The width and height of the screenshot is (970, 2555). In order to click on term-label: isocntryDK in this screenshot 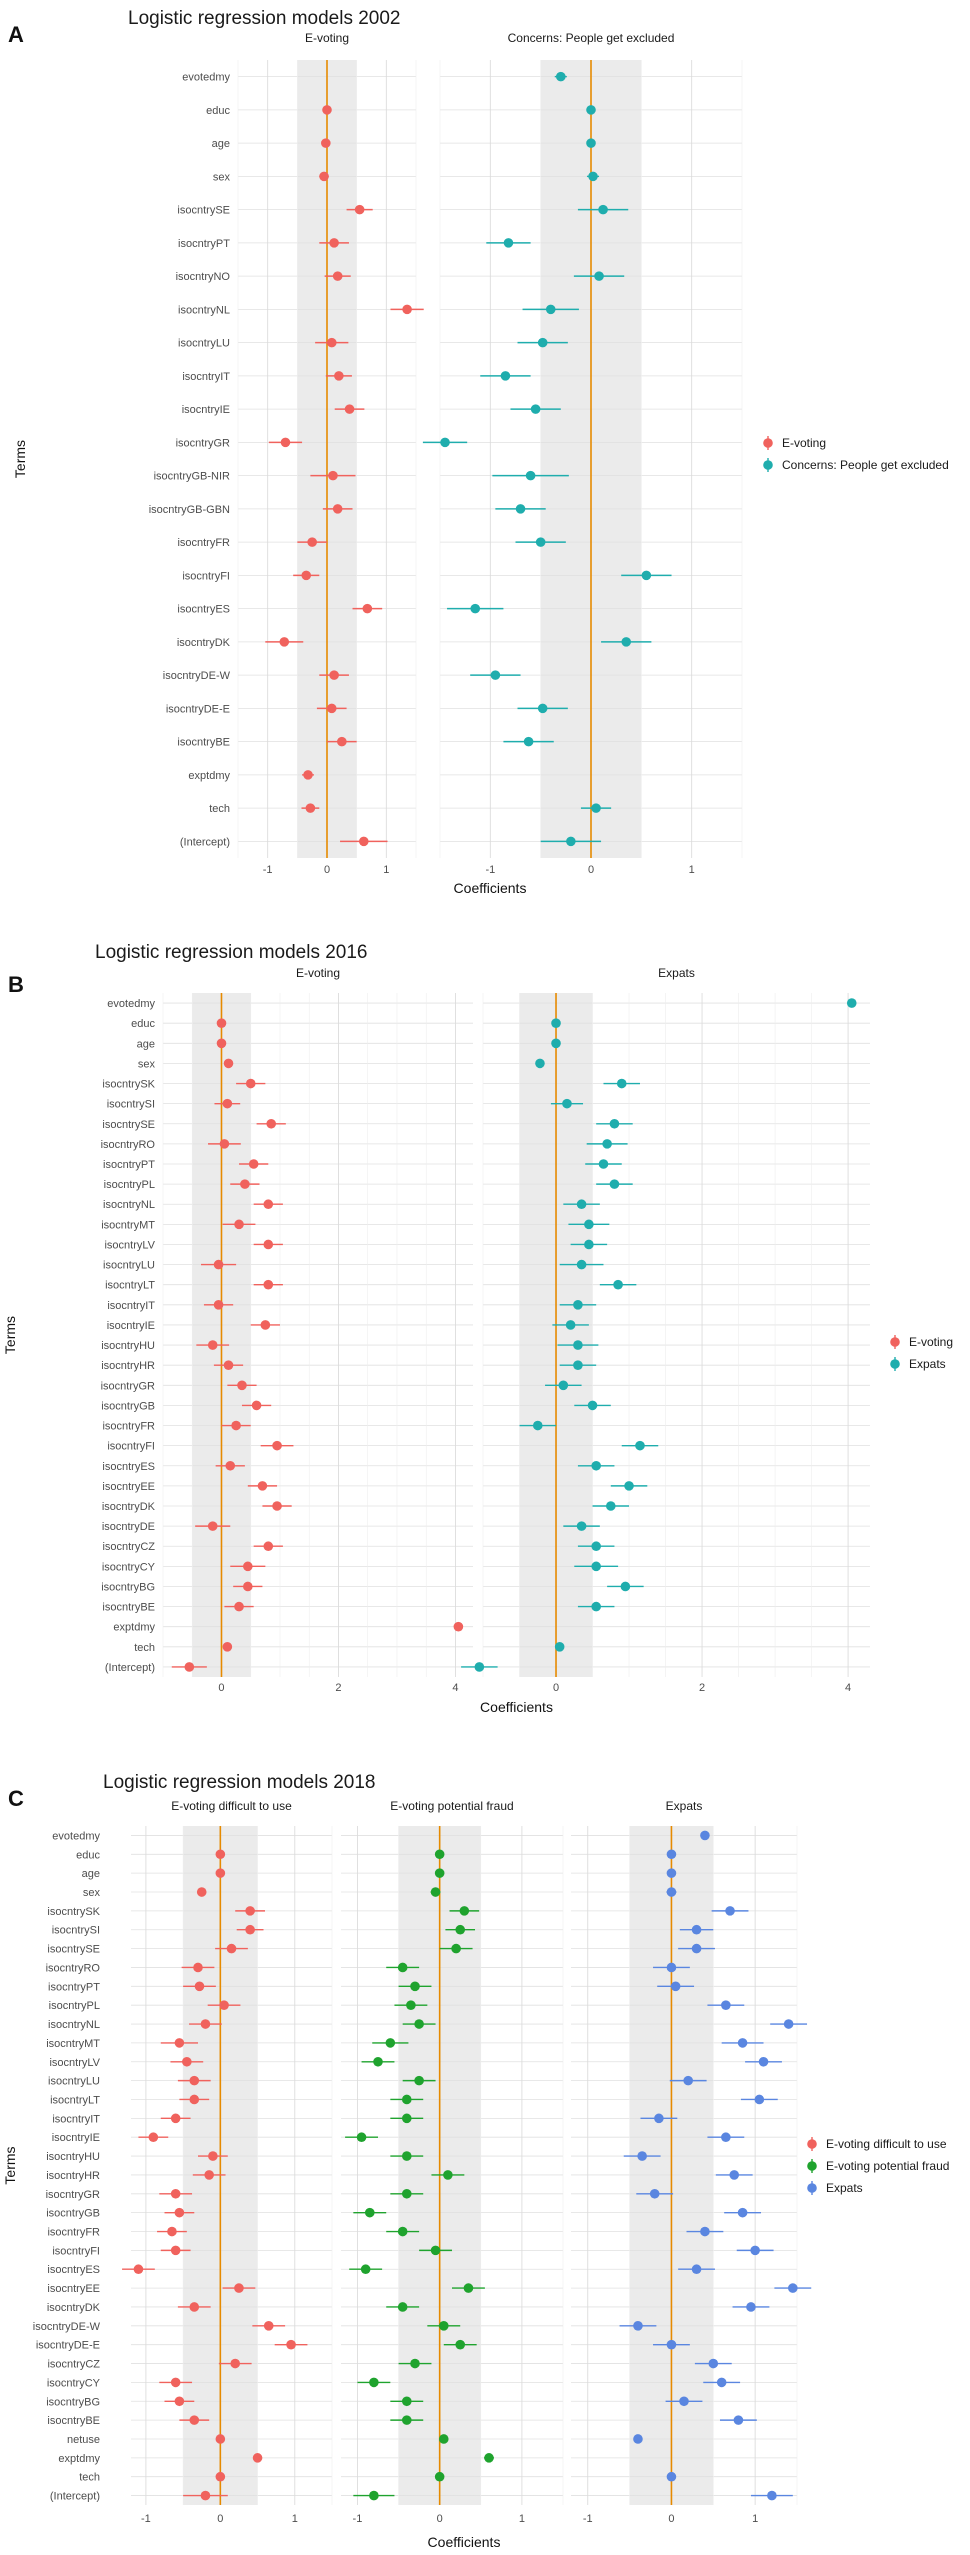, I will do `click(74, 2308)`.